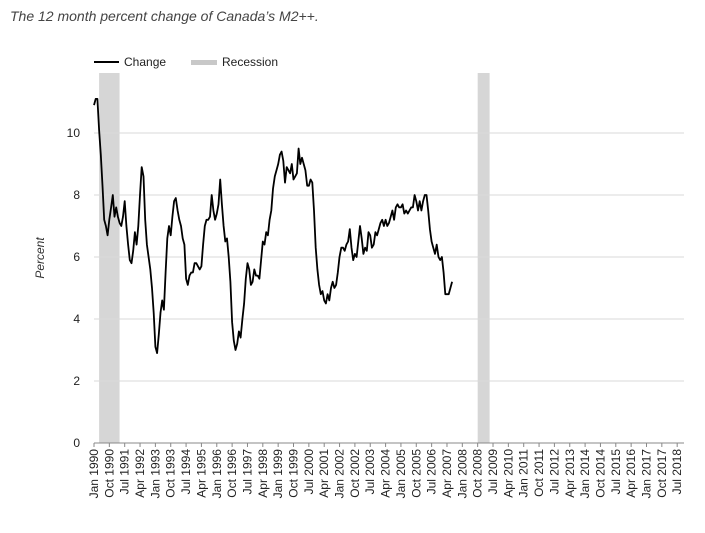 The width and height of the screenshot is (705, 533). I want to click on x-tick-label: Apr 2010, so click(508, 473).